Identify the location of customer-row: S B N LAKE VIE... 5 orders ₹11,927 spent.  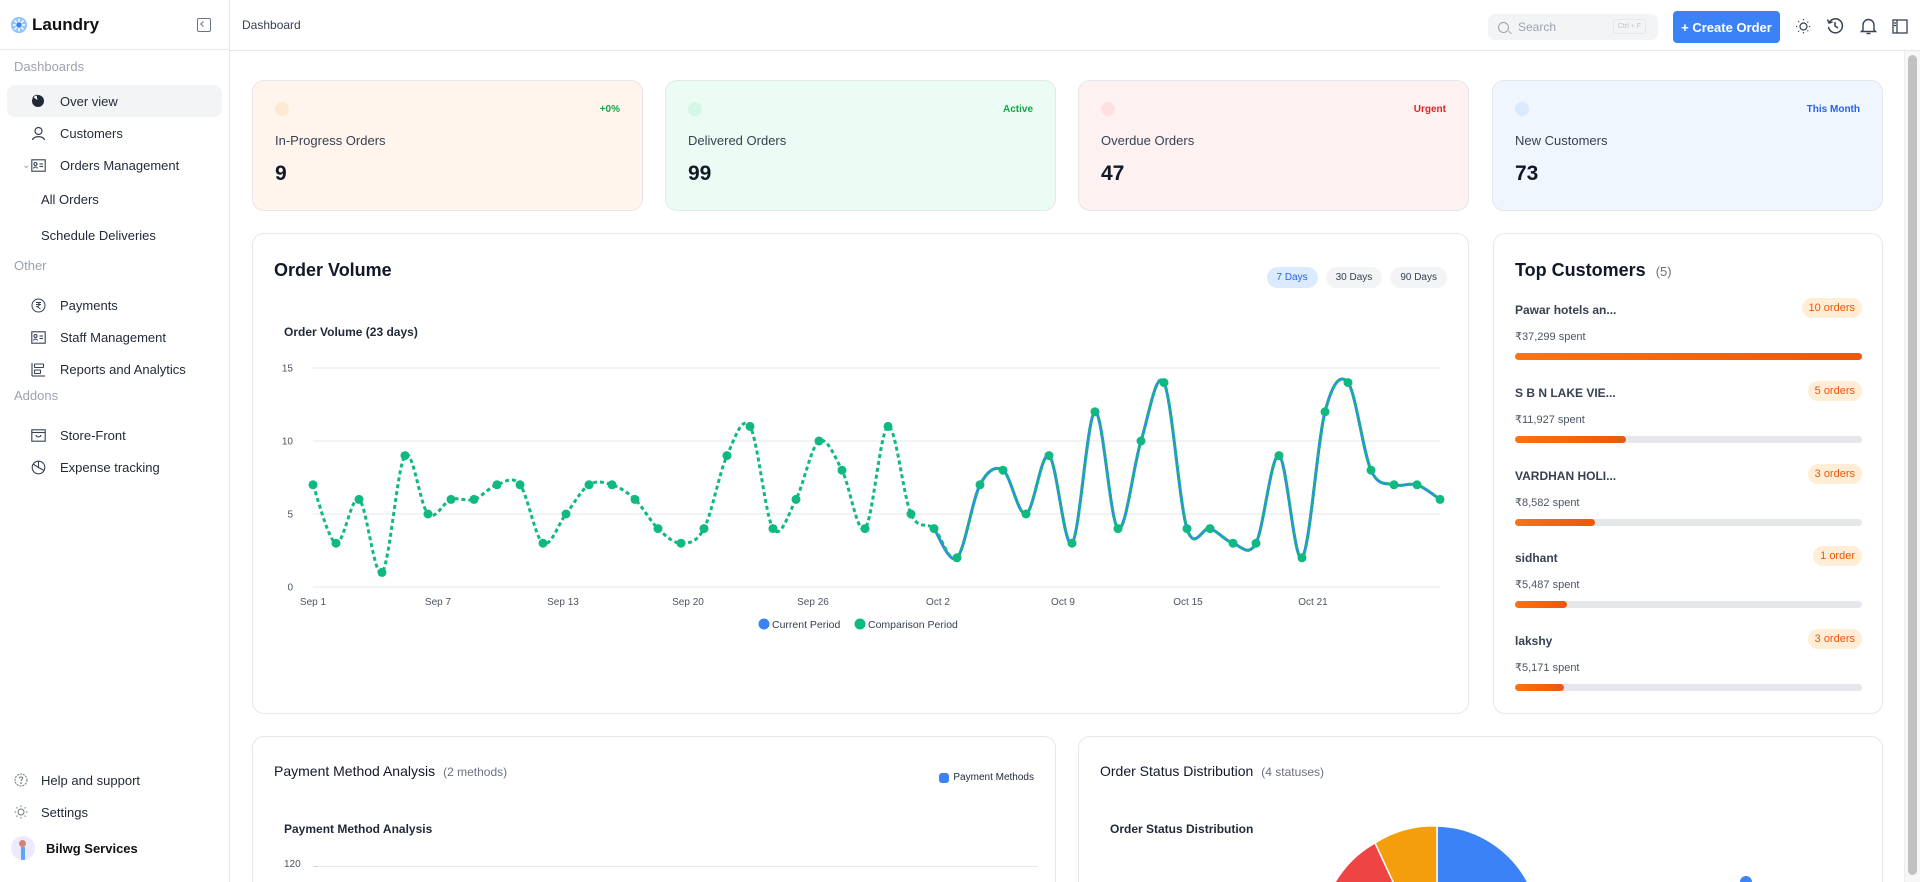
(1688, 418).